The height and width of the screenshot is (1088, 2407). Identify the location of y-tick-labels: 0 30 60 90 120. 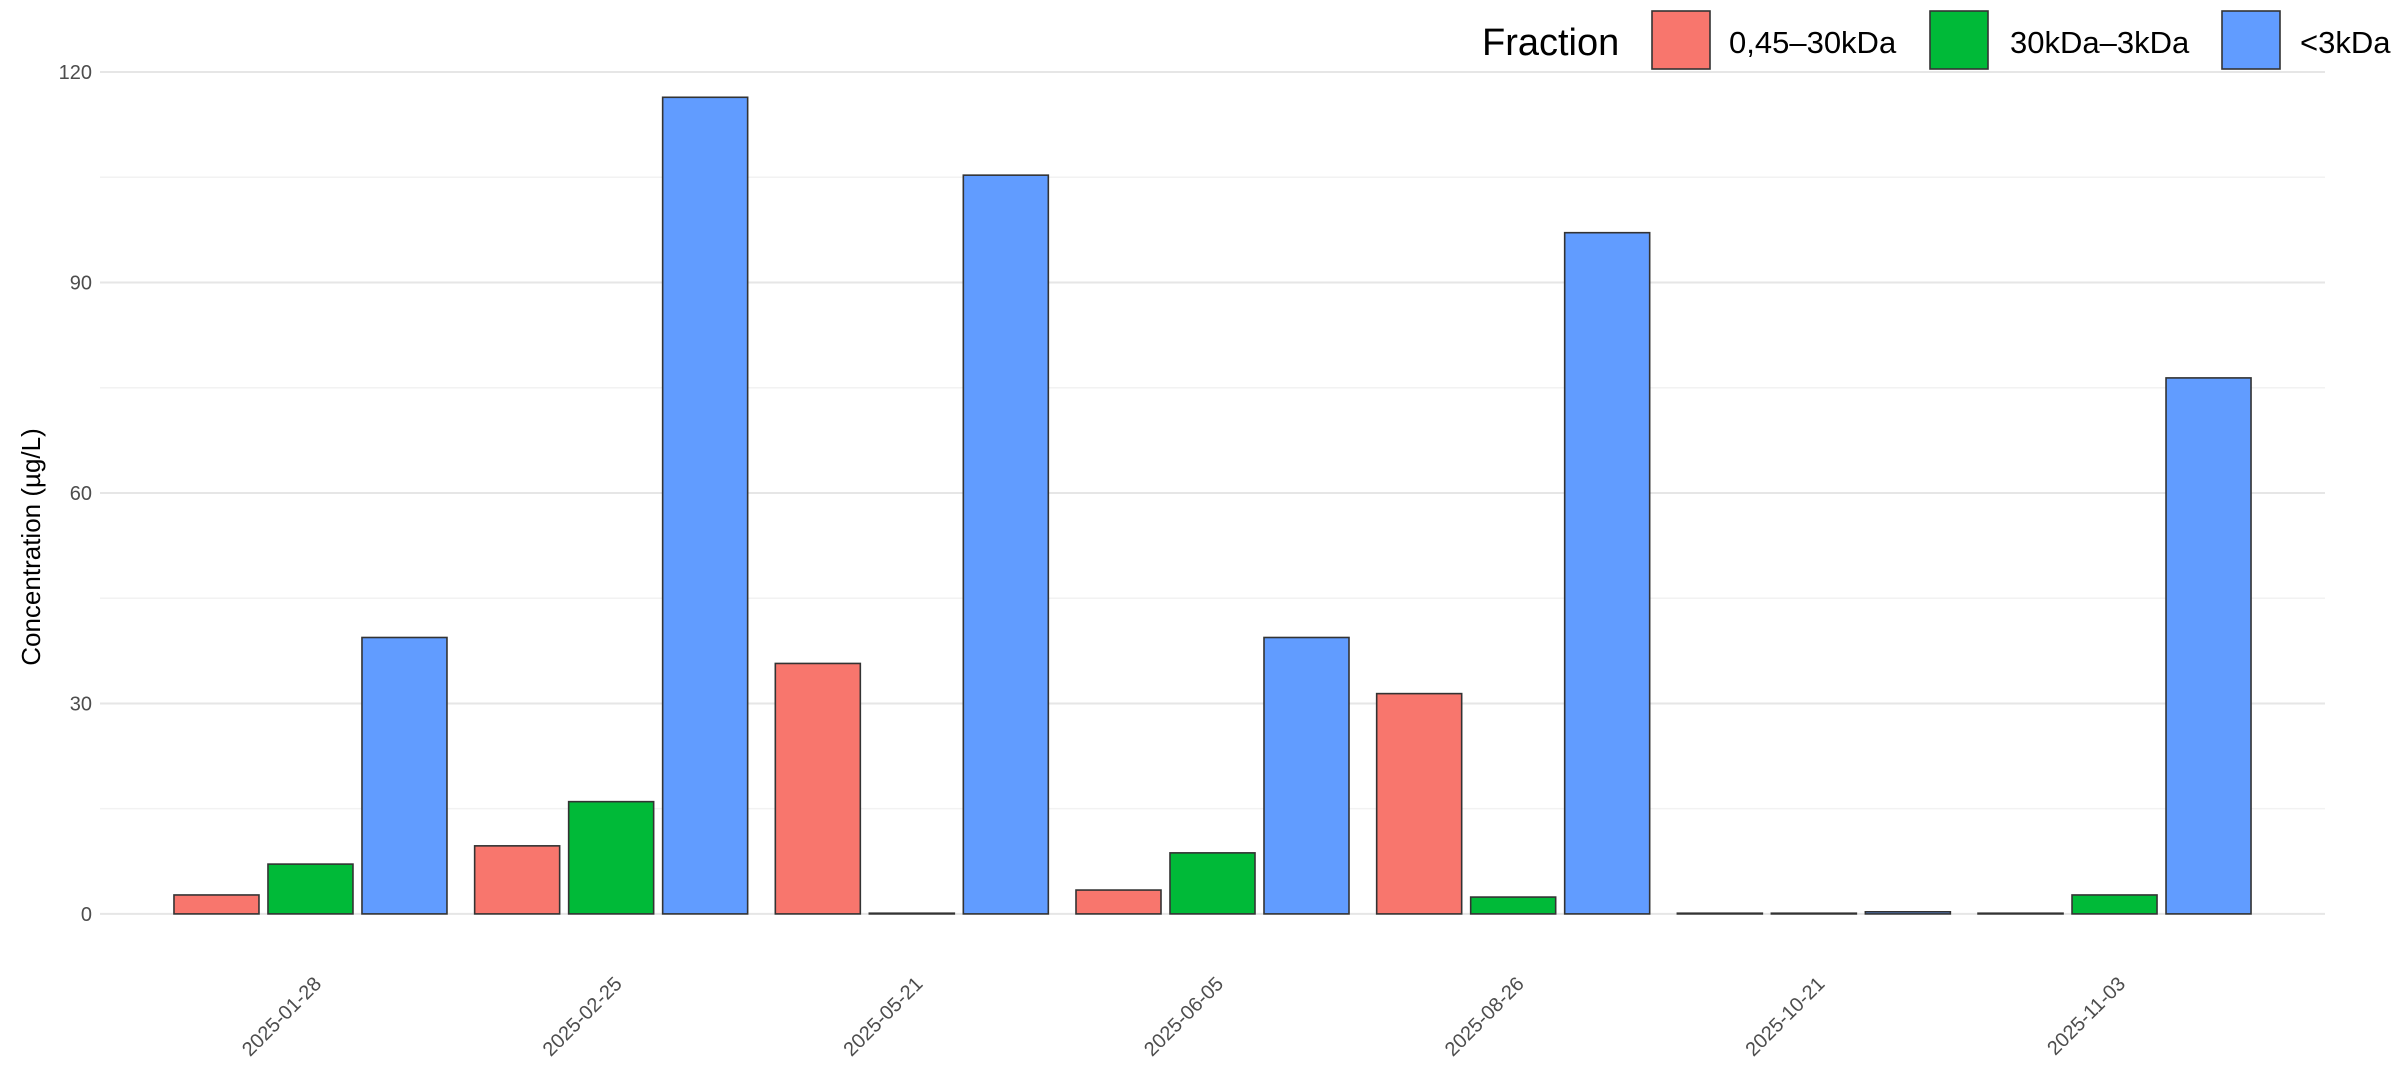
(75, 494).